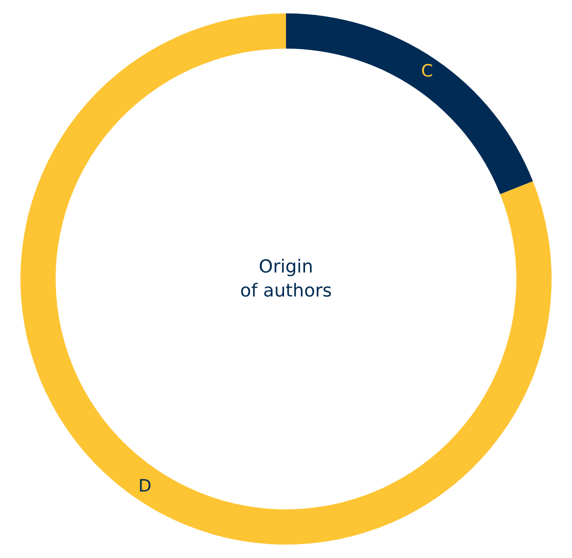 The width and height of the screenshot is (572, 558). What do you see at coordinates (427, 71) in the screenshot?
I see `slice-label: C` at bounding box center [427, 71].